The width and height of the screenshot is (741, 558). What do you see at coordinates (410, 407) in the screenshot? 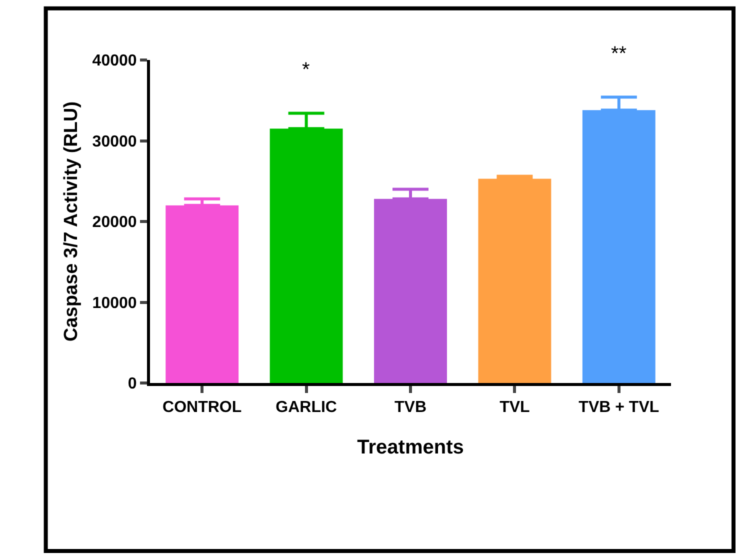
I see `x-tick-label: TVB` at bounding box center [410, 407].